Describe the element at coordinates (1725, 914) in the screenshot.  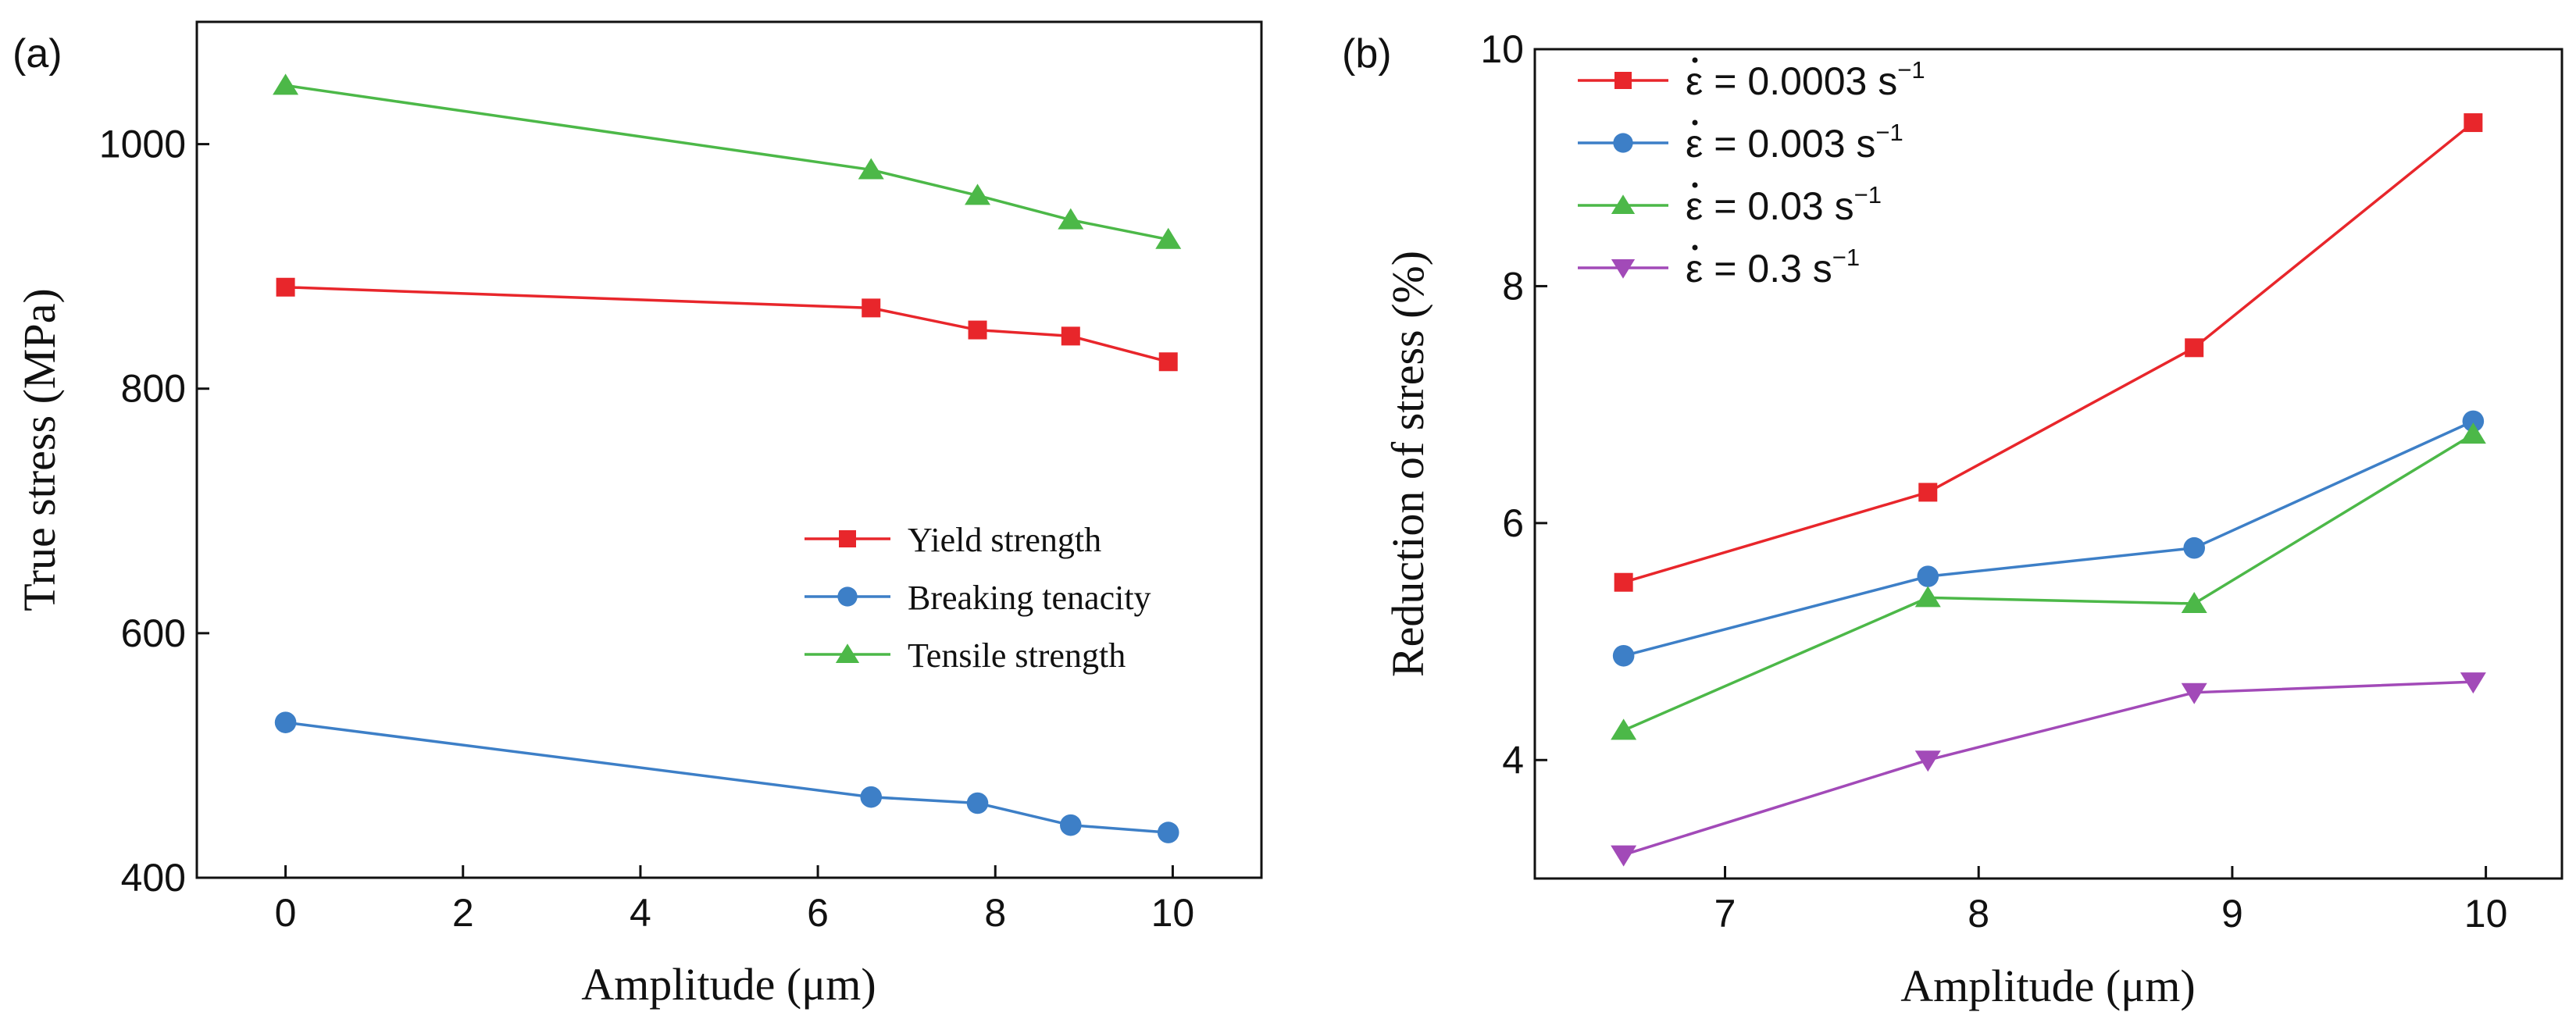
I see `x-tick-label: 7` at that location.